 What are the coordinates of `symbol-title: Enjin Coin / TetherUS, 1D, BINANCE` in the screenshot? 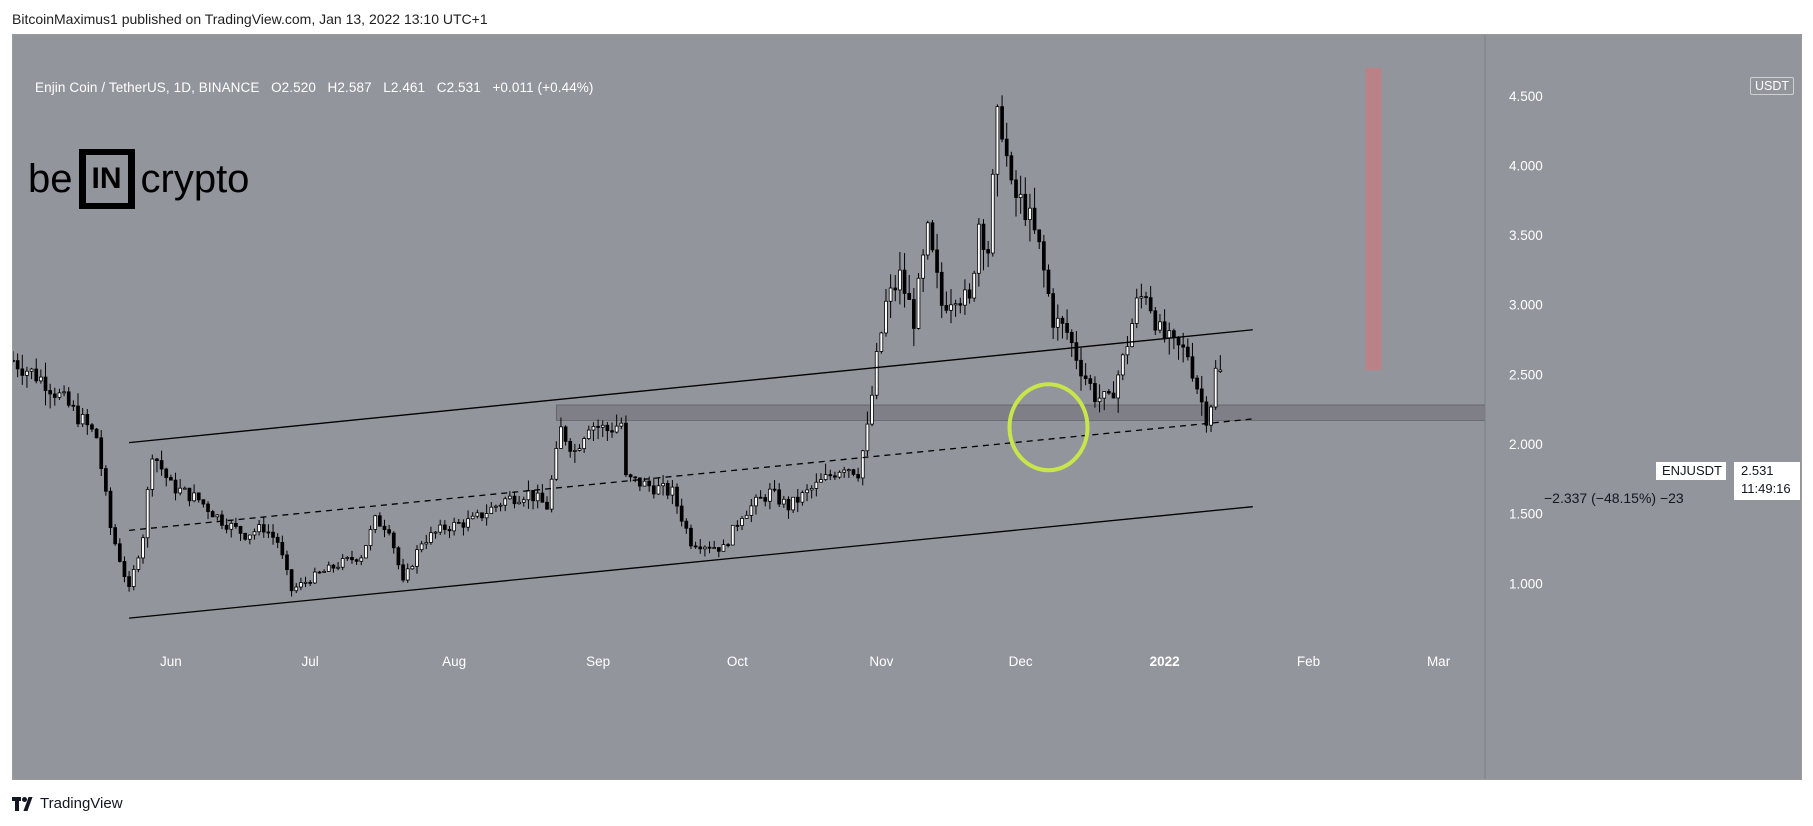 It's located at (147, 87).